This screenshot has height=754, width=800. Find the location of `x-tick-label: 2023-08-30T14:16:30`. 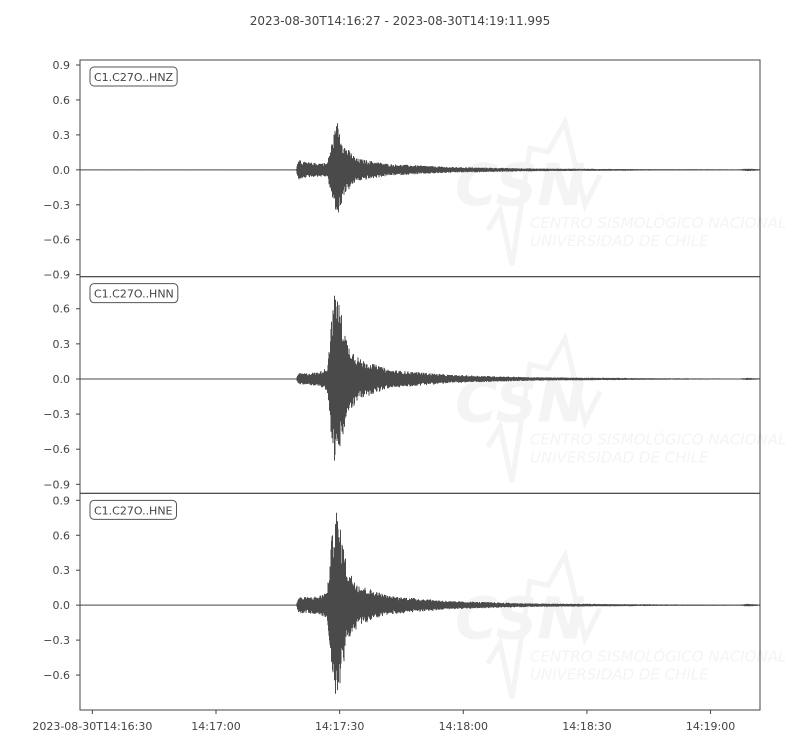

x-tick-label: 2023-08-30T14:16:30 is located at coordinates (92, 726).